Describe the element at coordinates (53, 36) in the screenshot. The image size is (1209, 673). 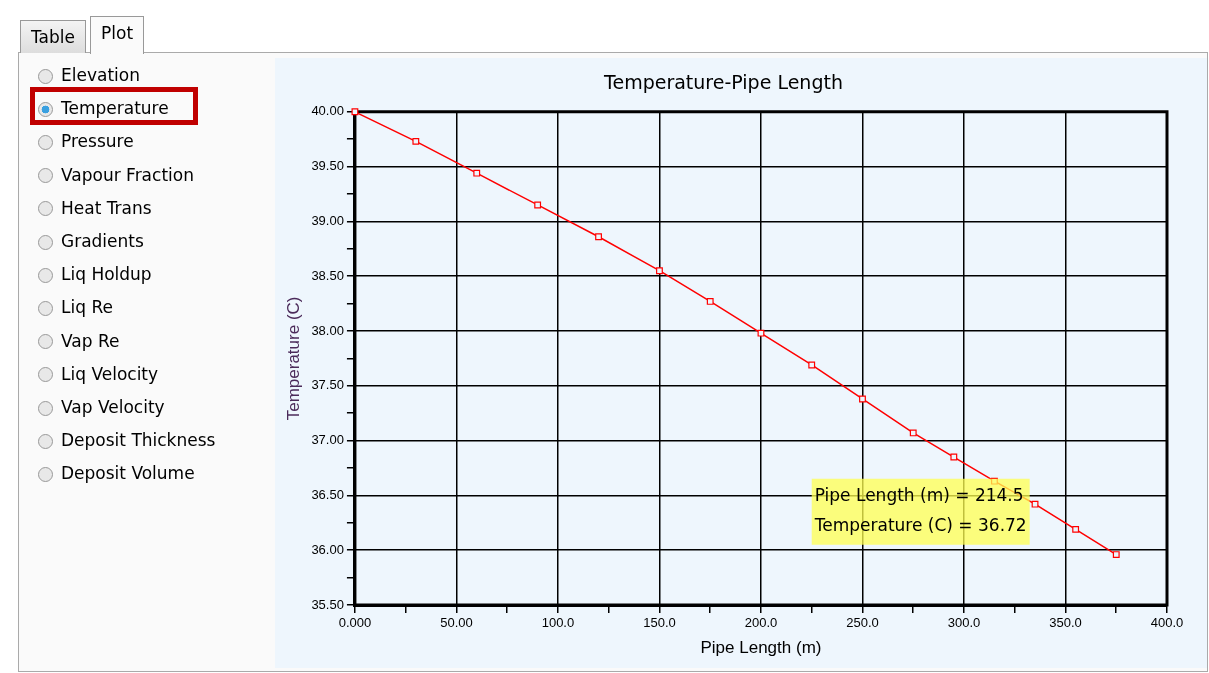
I see `category-label: Table` at that location.